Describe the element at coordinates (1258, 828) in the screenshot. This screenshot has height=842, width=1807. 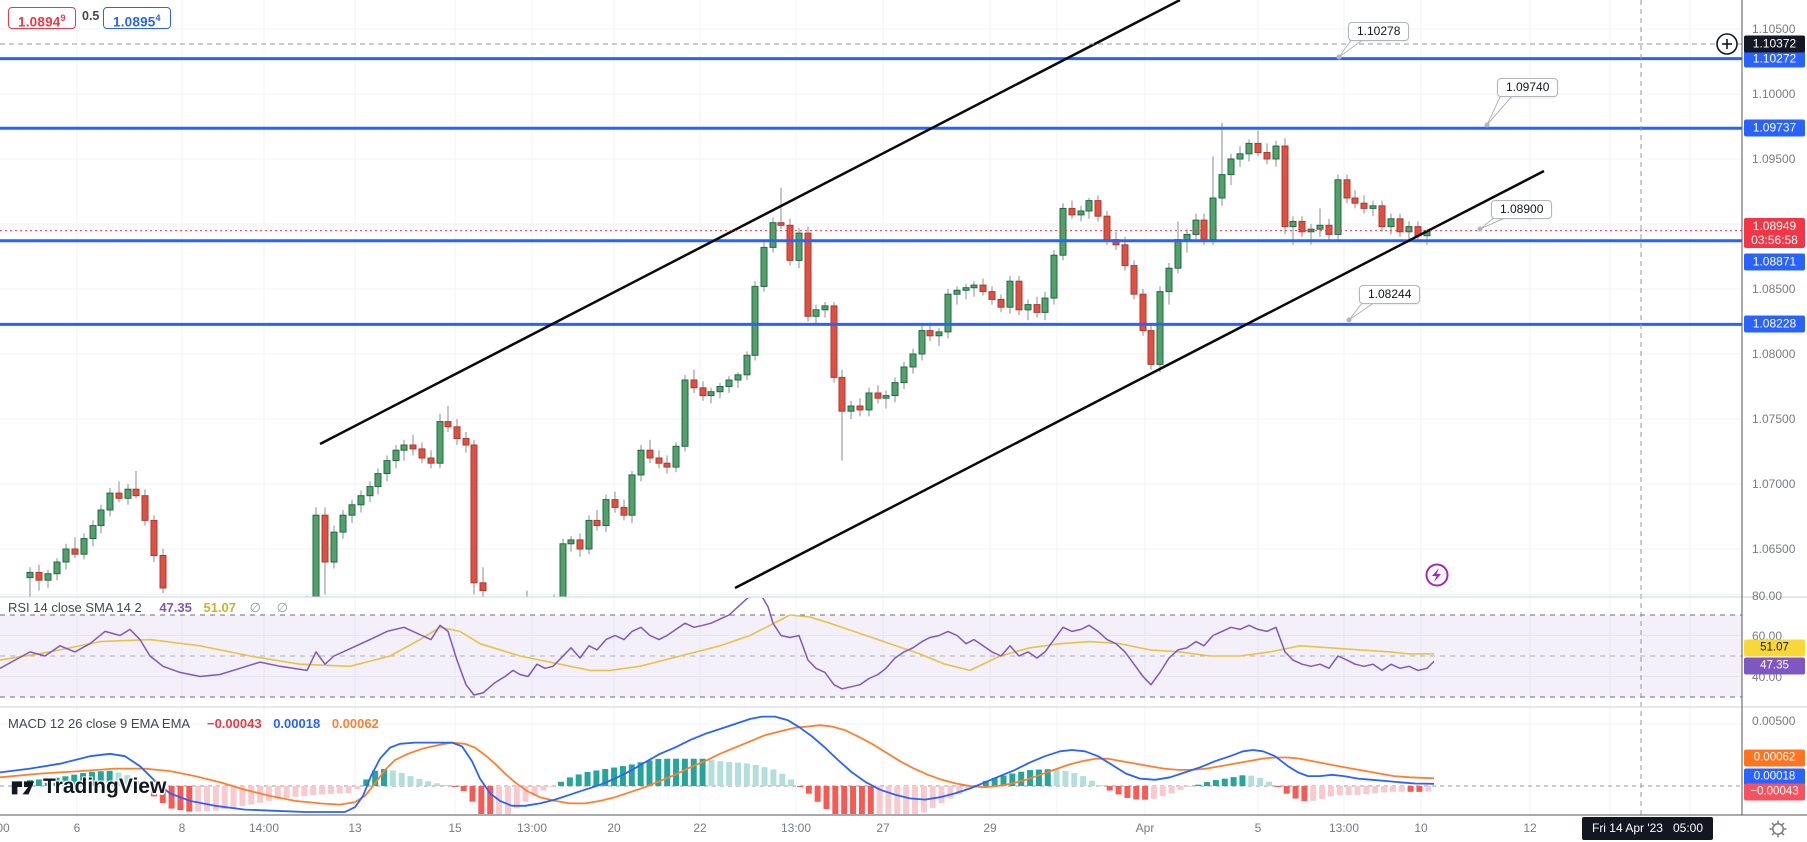
I see `time-tick-label: 5` at that location.